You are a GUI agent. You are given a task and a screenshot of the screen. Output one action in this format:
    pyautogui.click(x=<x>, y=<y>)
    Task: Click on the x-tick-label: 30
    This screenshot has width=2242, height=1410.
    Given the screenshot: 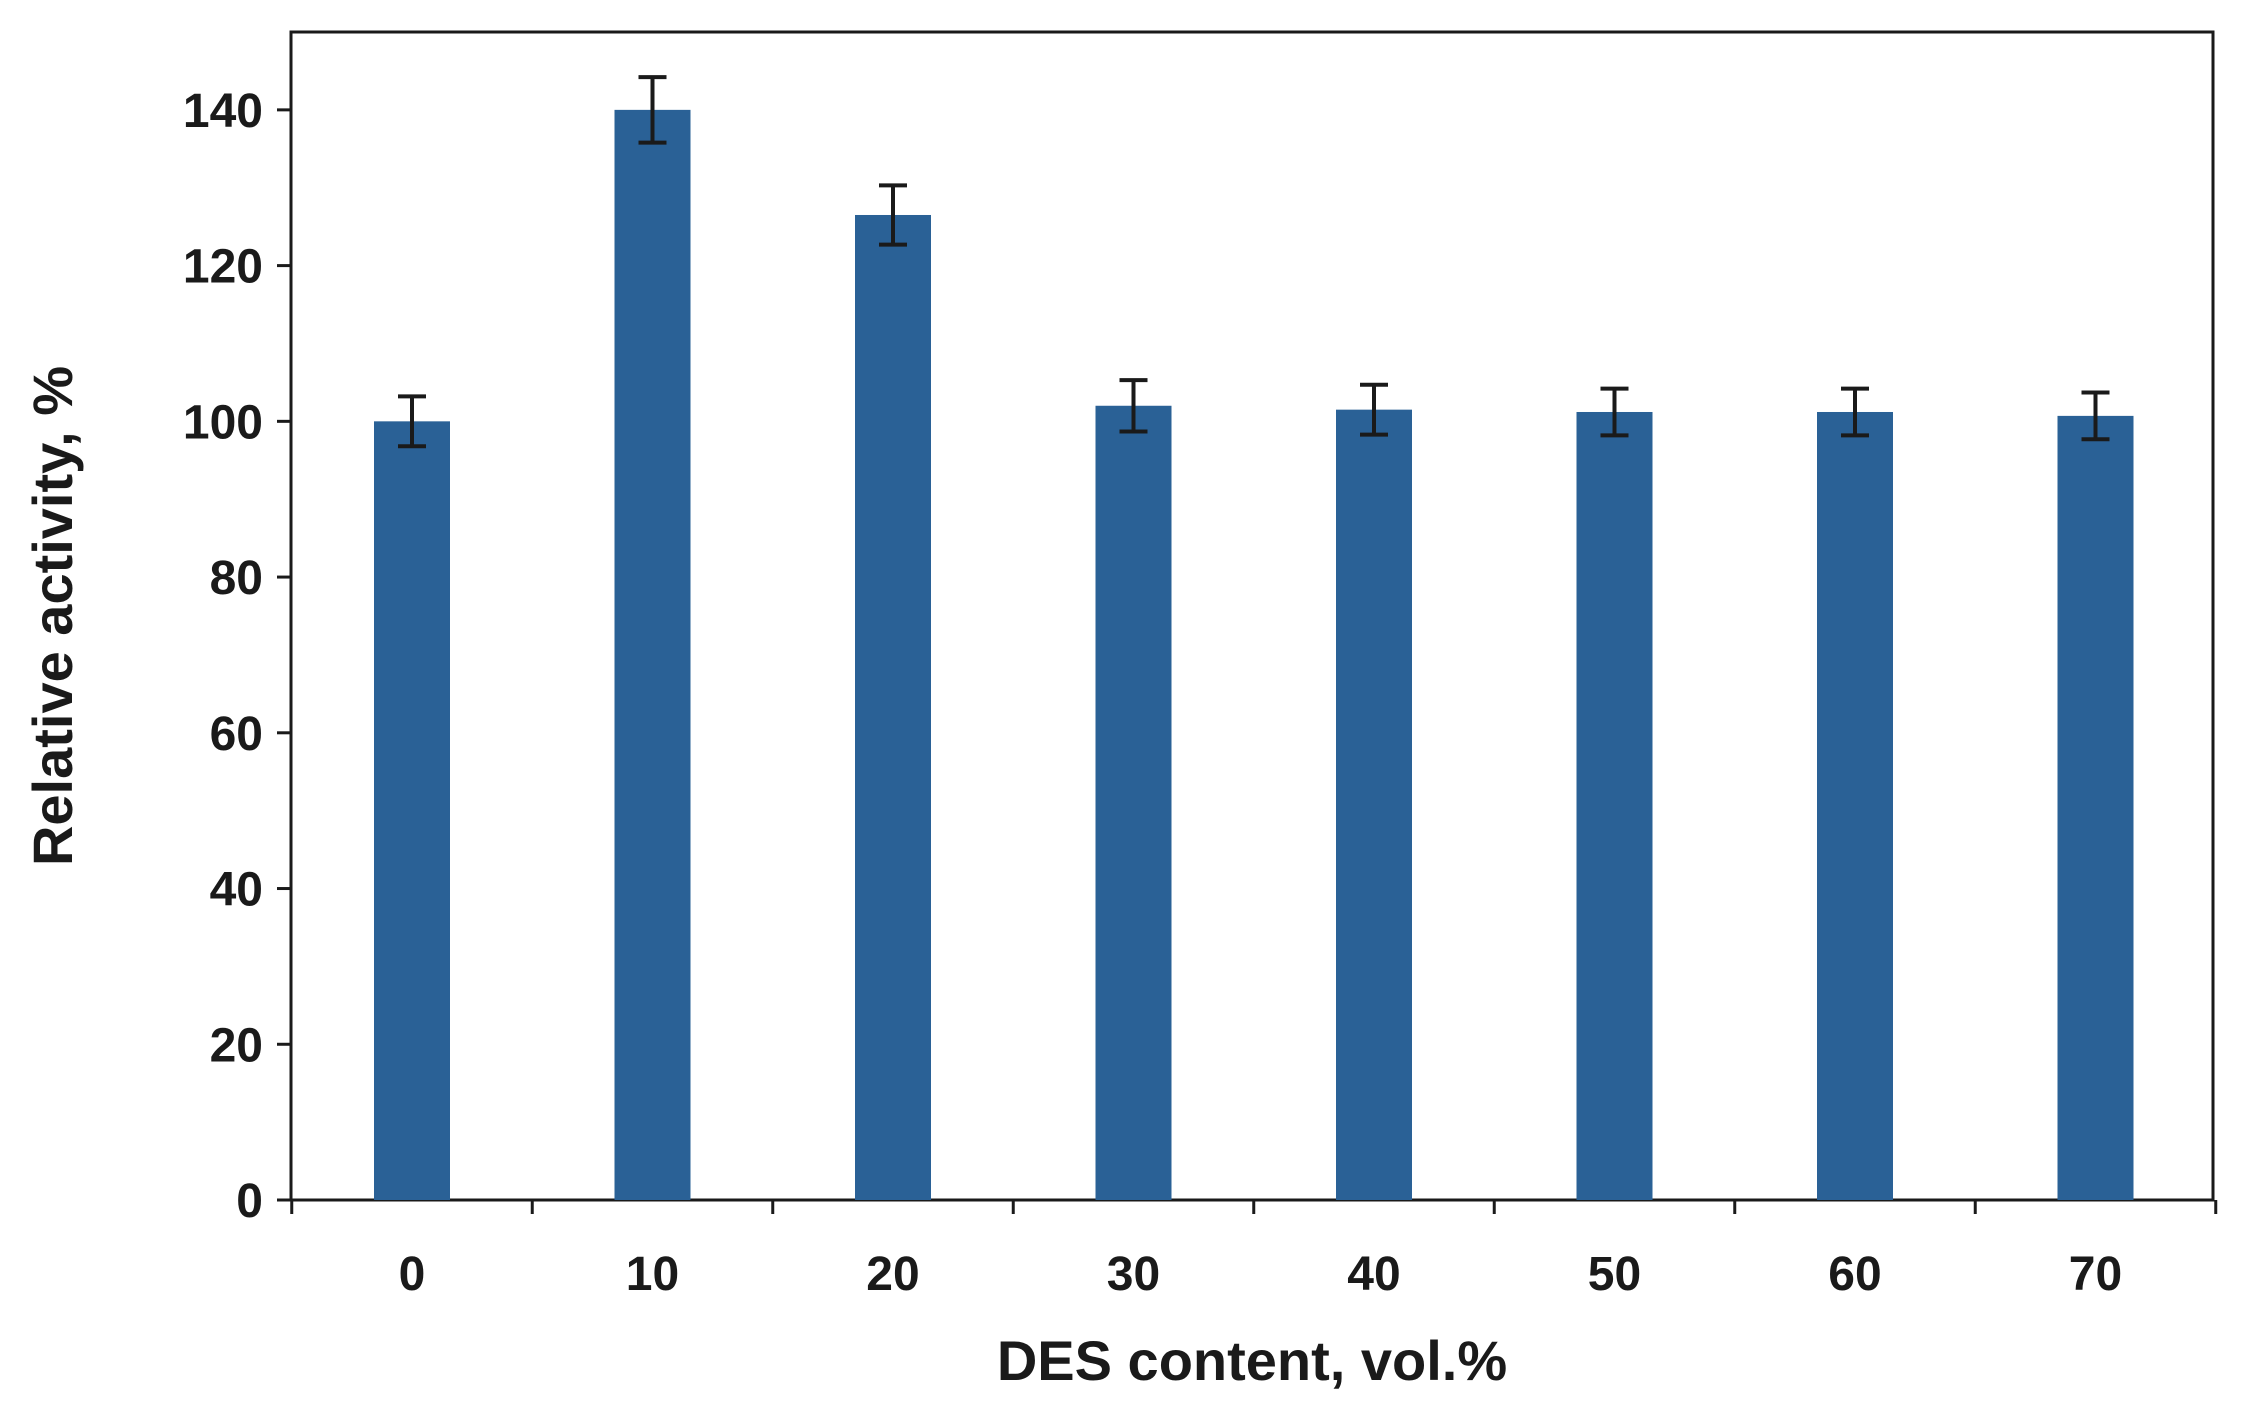 What is the action you would take?
    pyautogui.click(x=1133, y=1274)
    